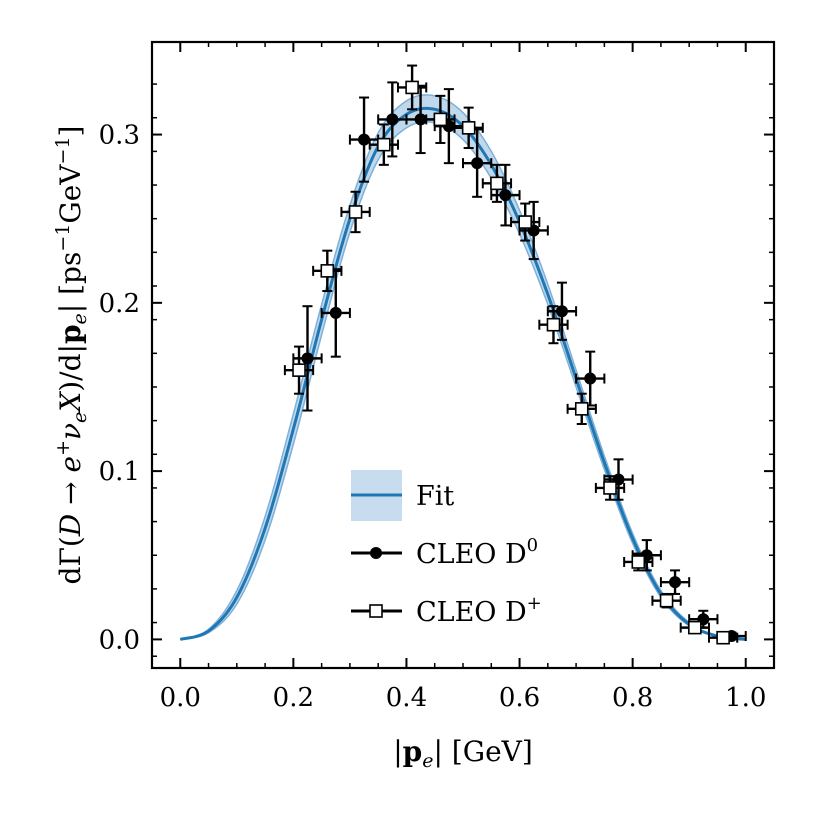  Describe the element at coordinates (119, 472) in the screenshot. I see `y-tick-label: 0.1` at that location.